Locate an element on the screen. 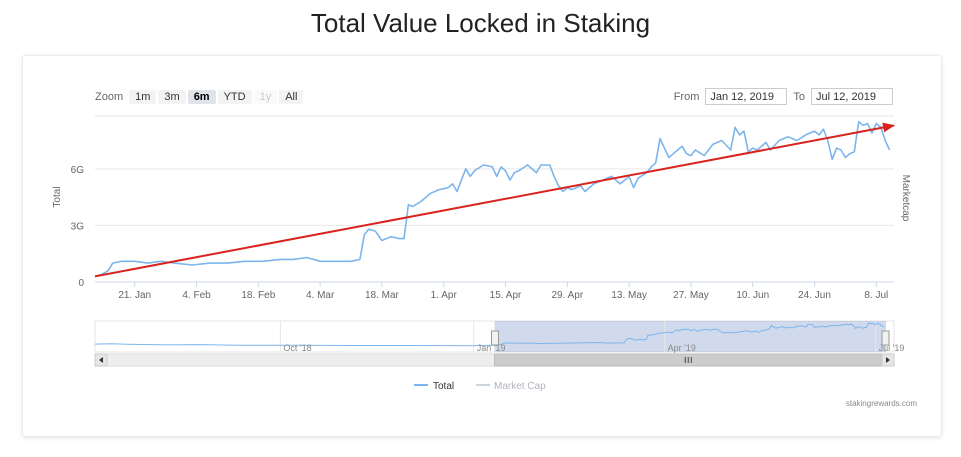 The image size is (961, 457). left-arrow-icon is located at coordinates (101, 360).